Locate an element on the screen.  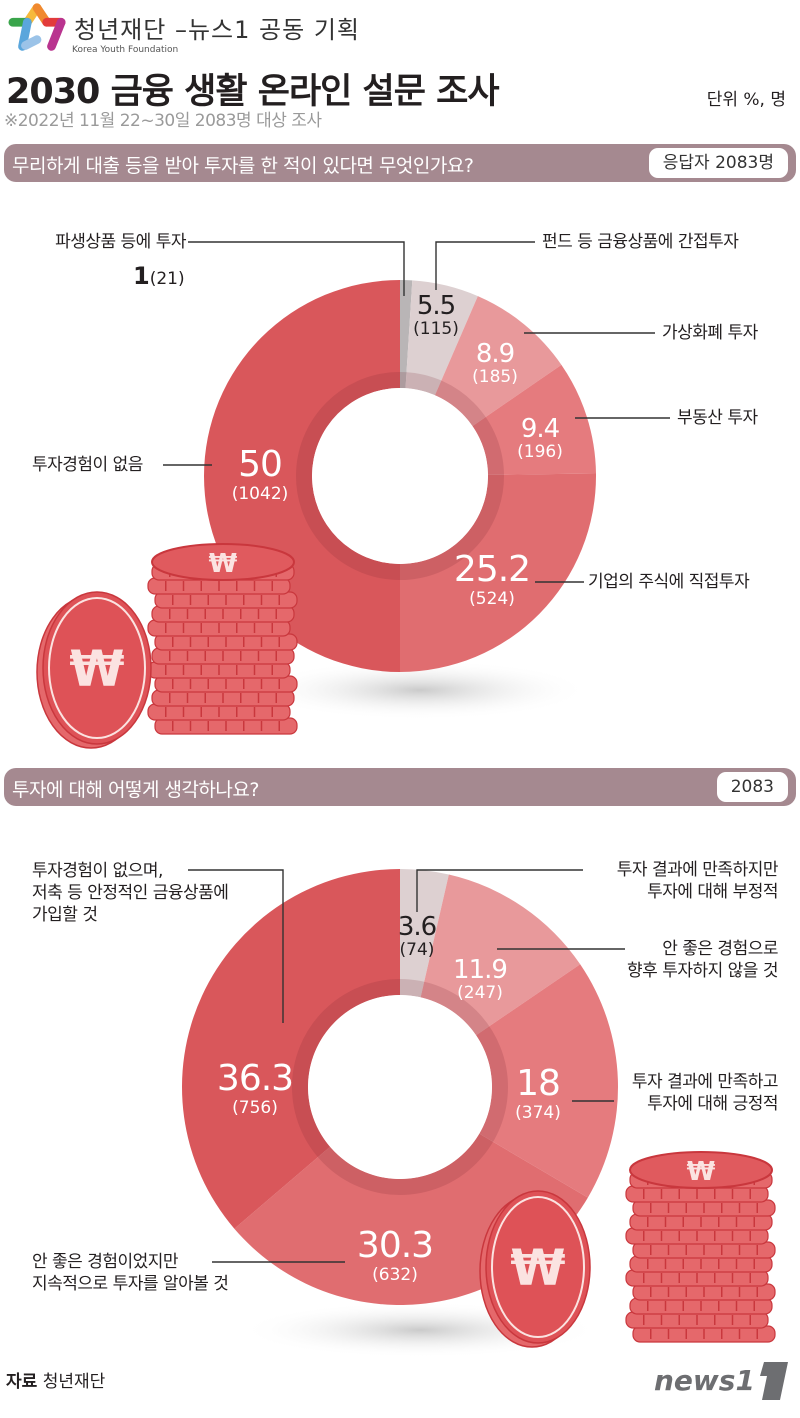
cont-line-1: 안 좋은 경험이었지만 is located at coordinates (105, 1262).